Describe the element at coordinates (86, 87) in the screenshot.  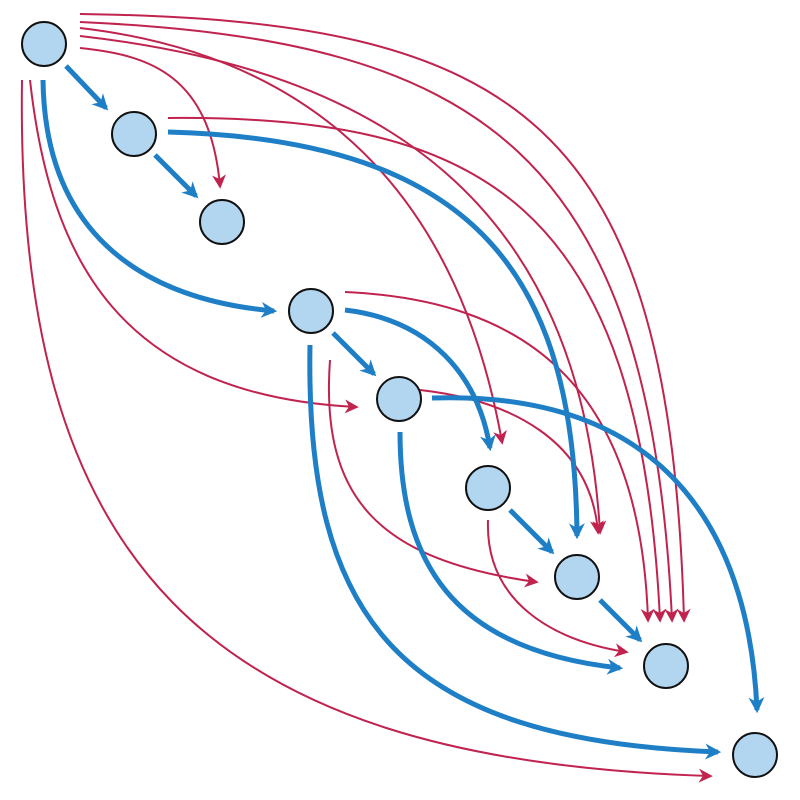
I see `edge-n1-n2` at that location.